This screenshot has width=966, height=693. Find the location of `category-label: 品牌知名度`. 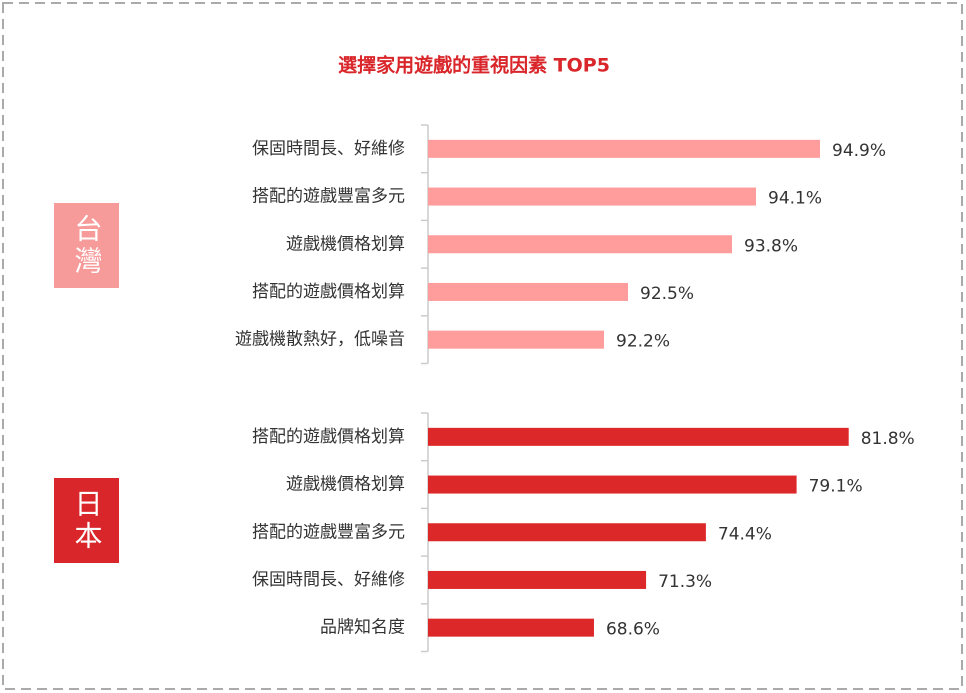

category-label: 品牌知名度 is located at coordinates (362, 628).